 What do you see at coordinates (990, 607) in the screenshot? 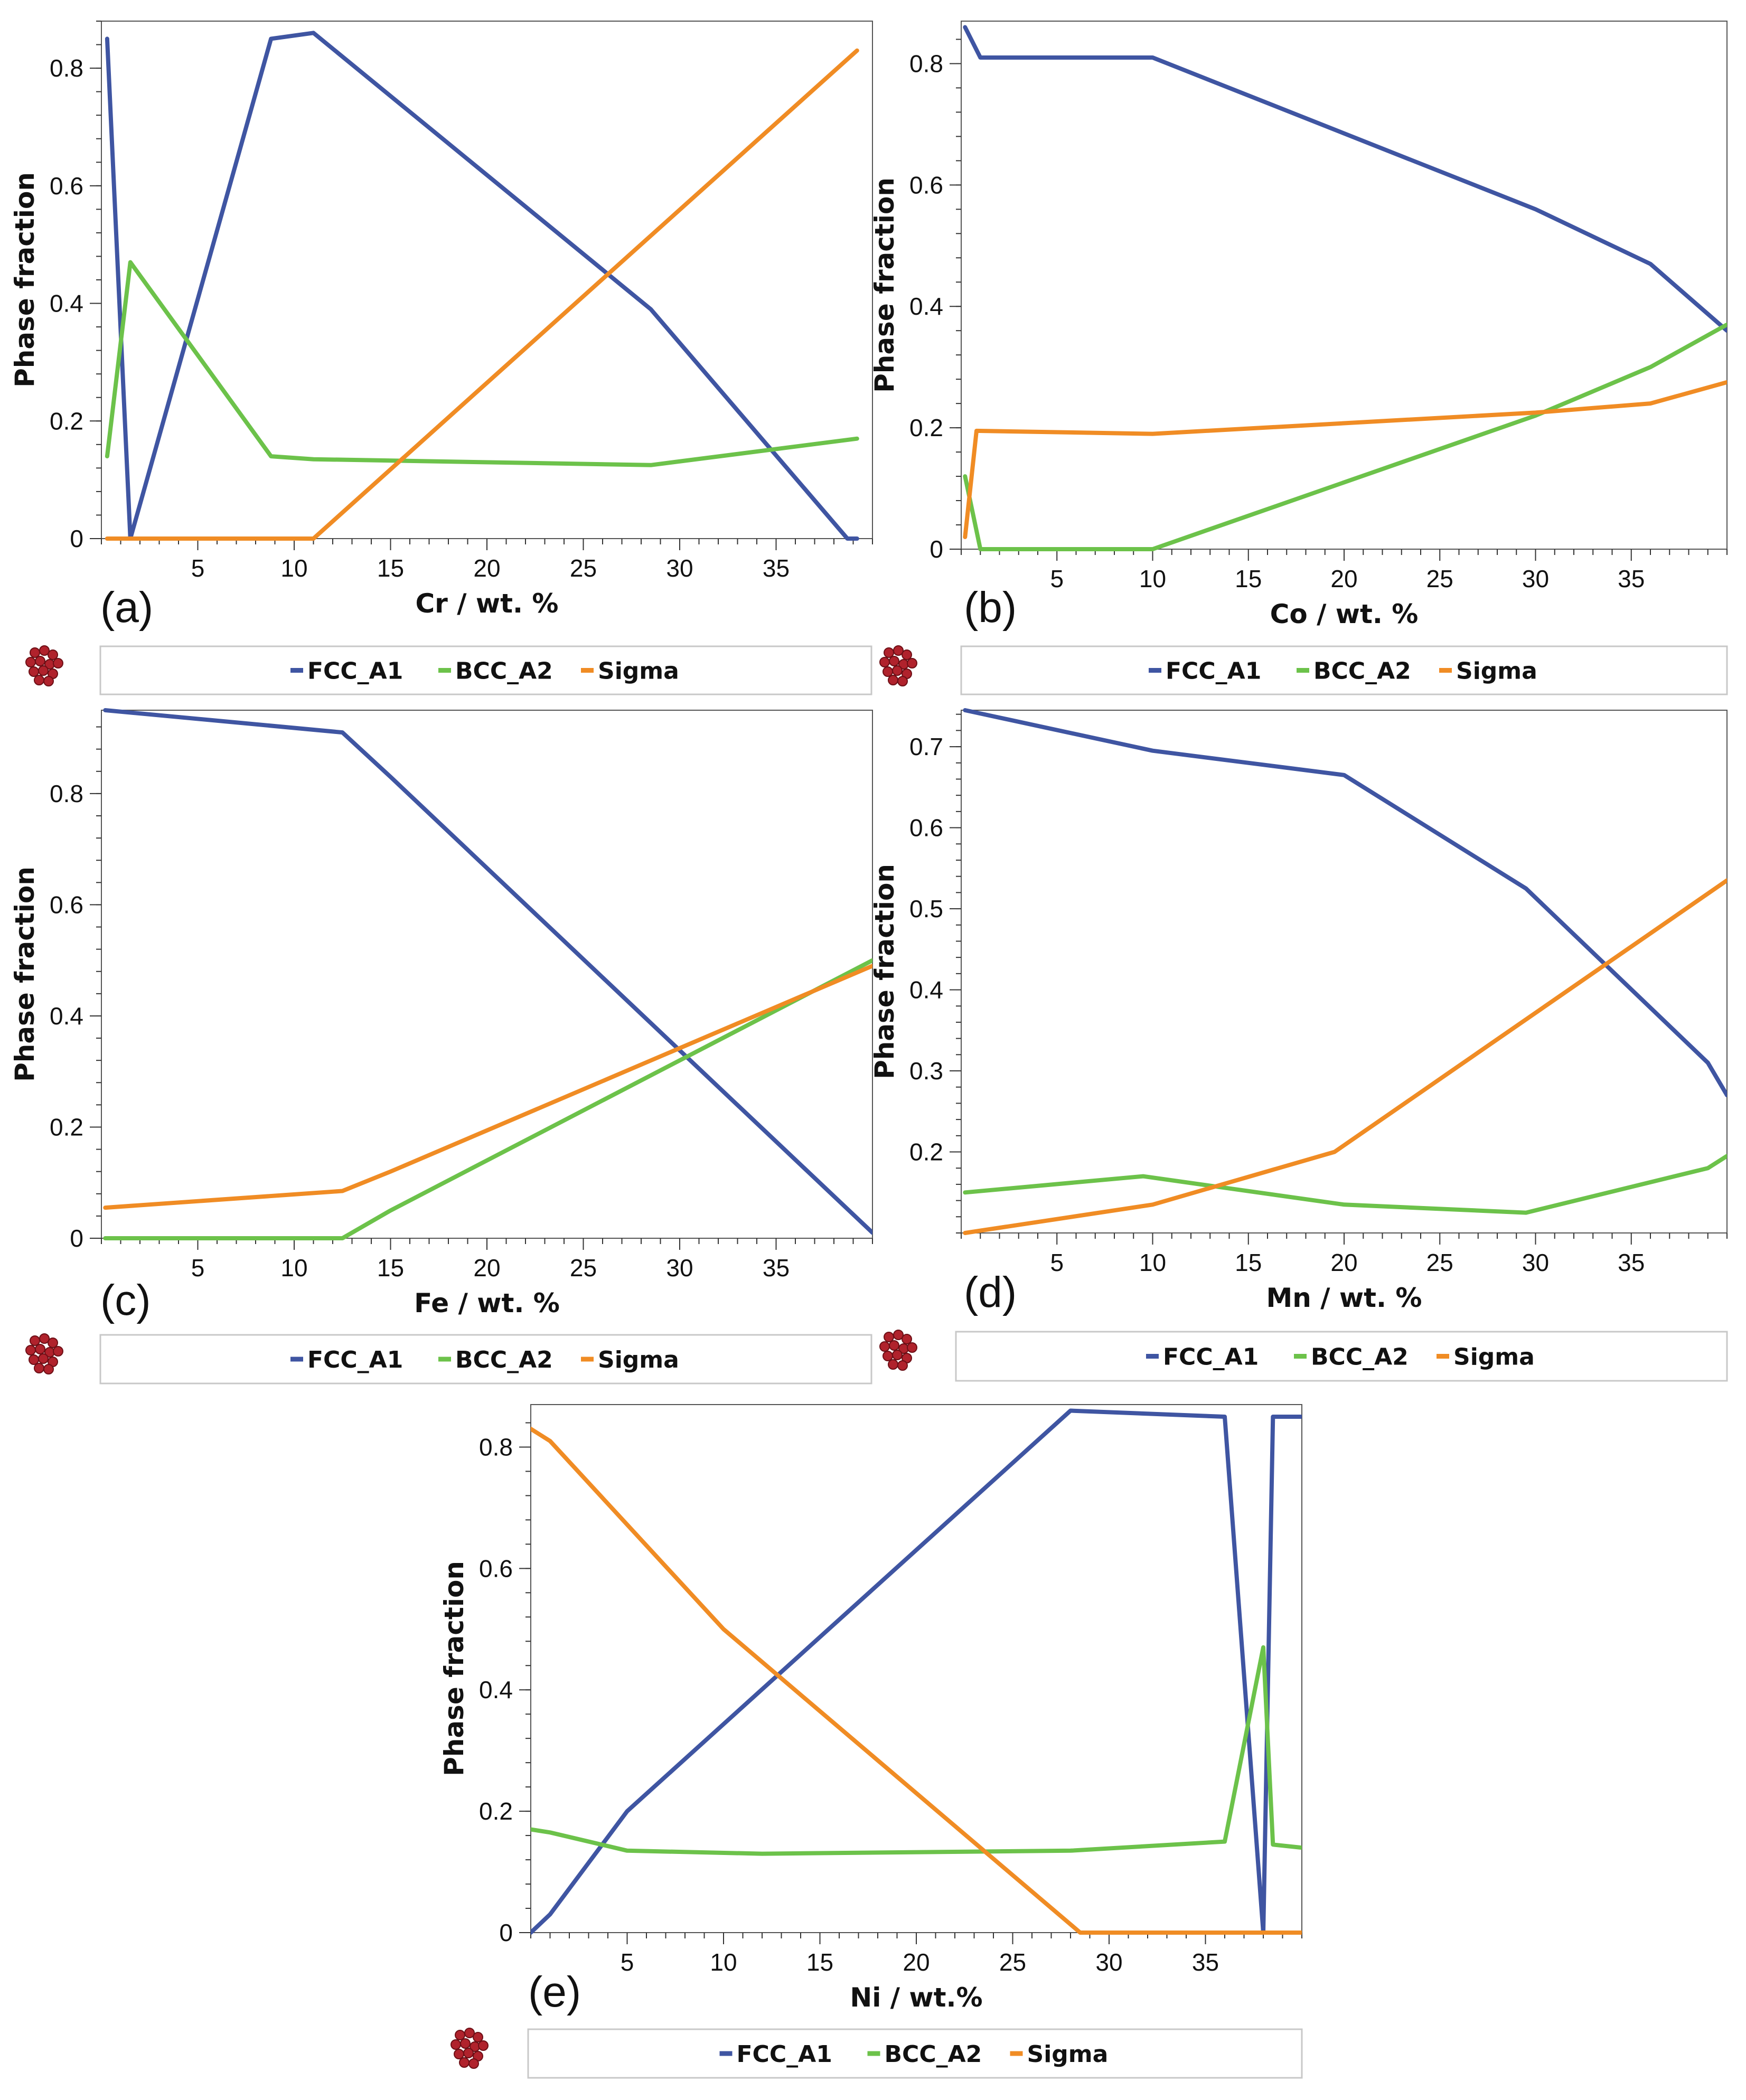
I see `panel-label: (b)` at bounding box center [990, 607].